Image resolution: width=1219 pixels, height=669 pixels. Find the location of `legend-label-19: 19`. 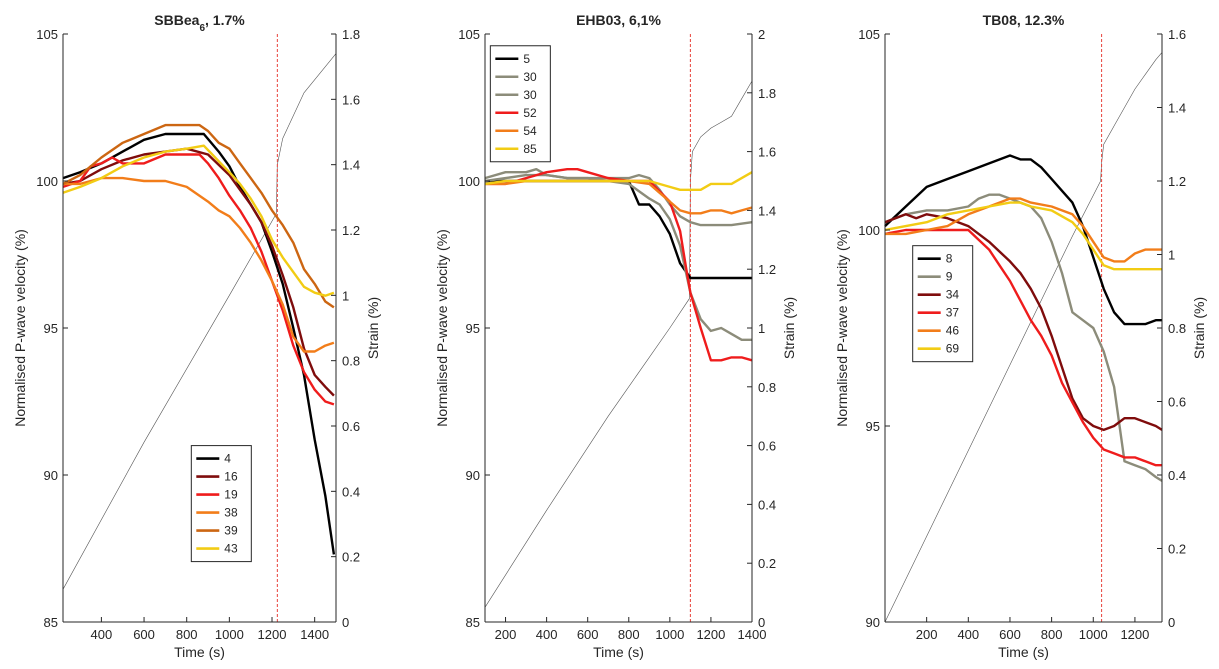

legend-label-19: 19 is located at coordinates (231, 495).